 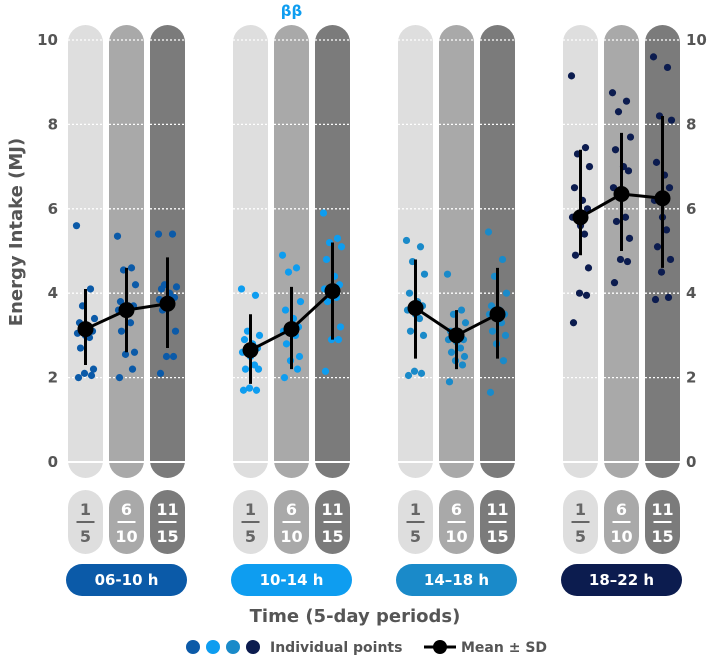 I want to click on y-tick-label-right: 4, so click(x=691, y=293).